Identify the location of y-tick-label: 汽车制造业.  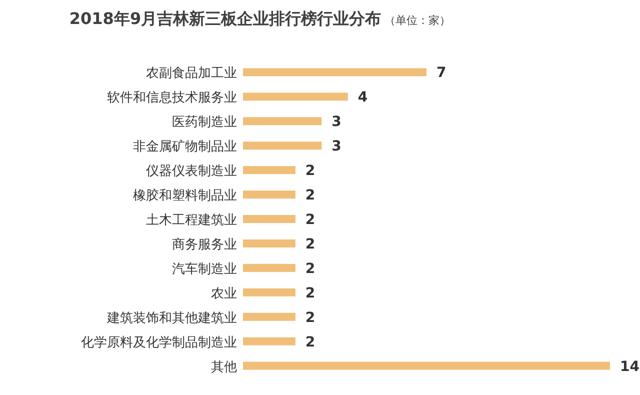
(204, 269).